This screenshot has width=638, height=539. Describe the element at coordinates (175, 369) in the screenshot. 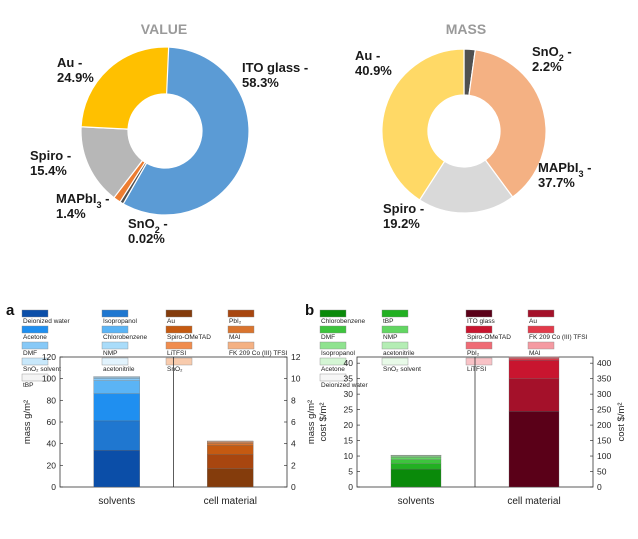

I see `legend-label: SnO₂` at that location.